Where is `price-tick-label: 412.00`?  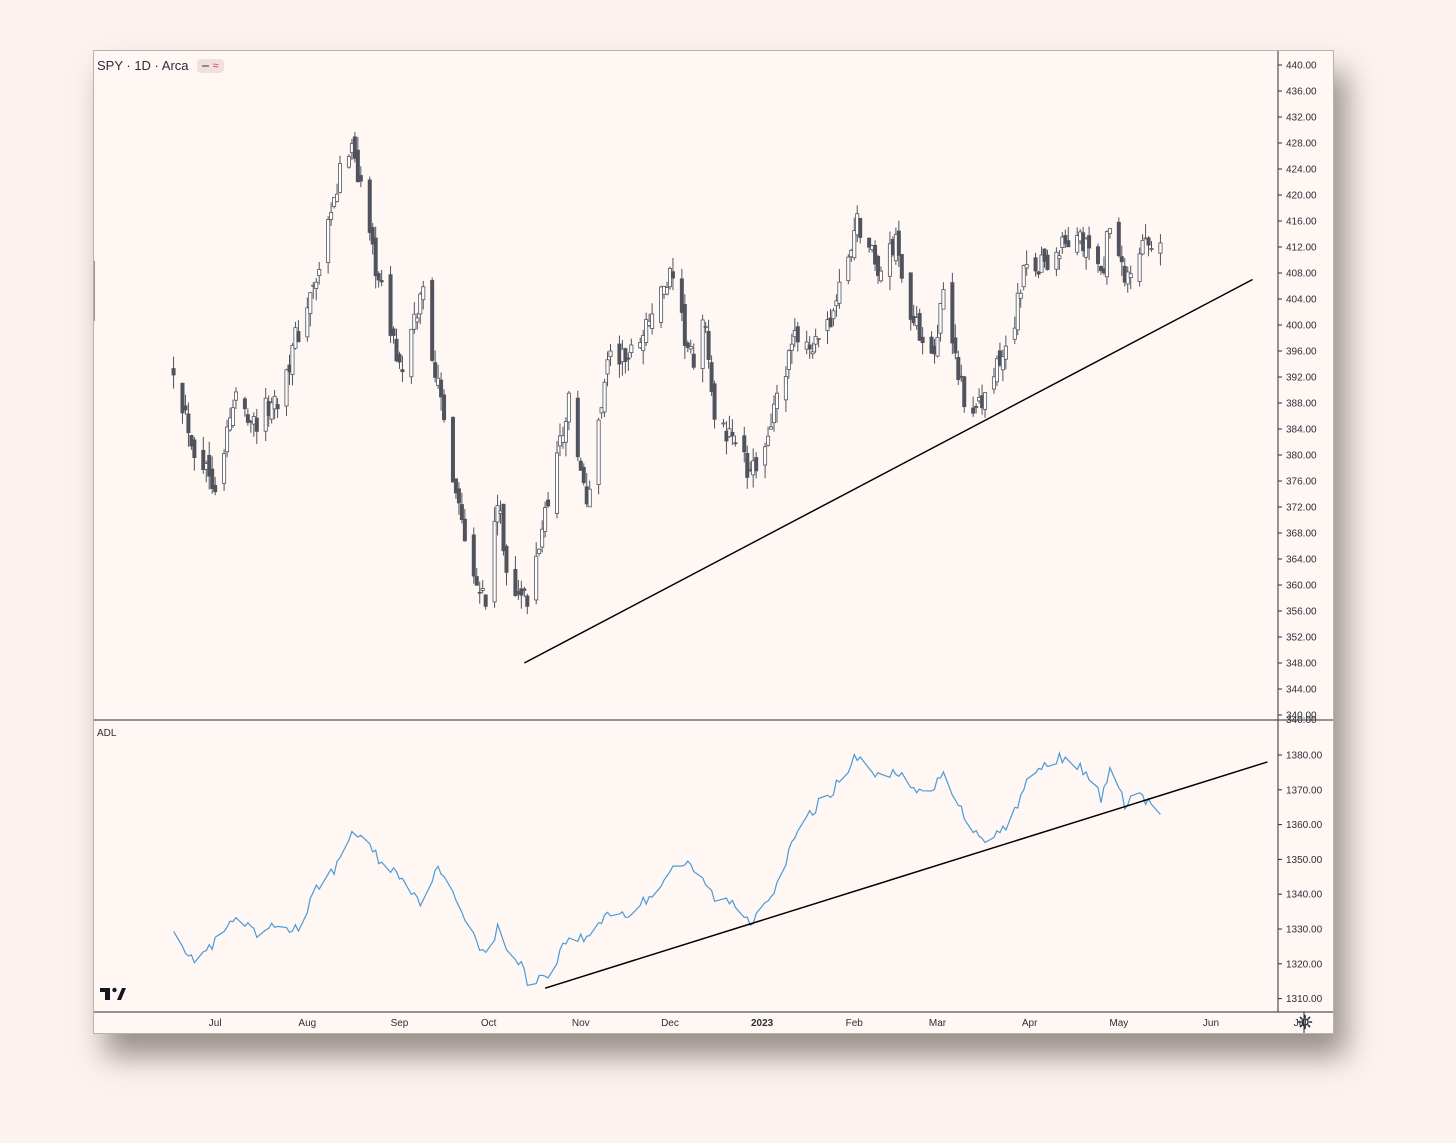 price-tick-label: 412.00 is located at coordinates (1301, 248).